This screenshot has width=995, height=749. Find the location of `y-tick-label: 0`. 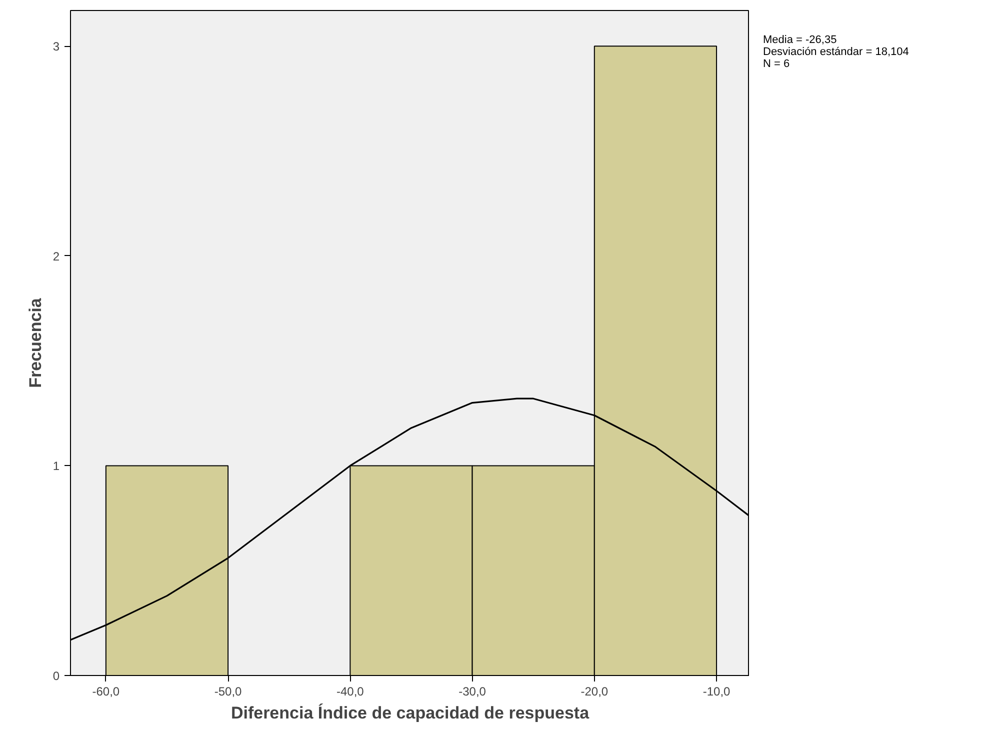

y-tick-label: 0 is located at coordinates (56, 676).